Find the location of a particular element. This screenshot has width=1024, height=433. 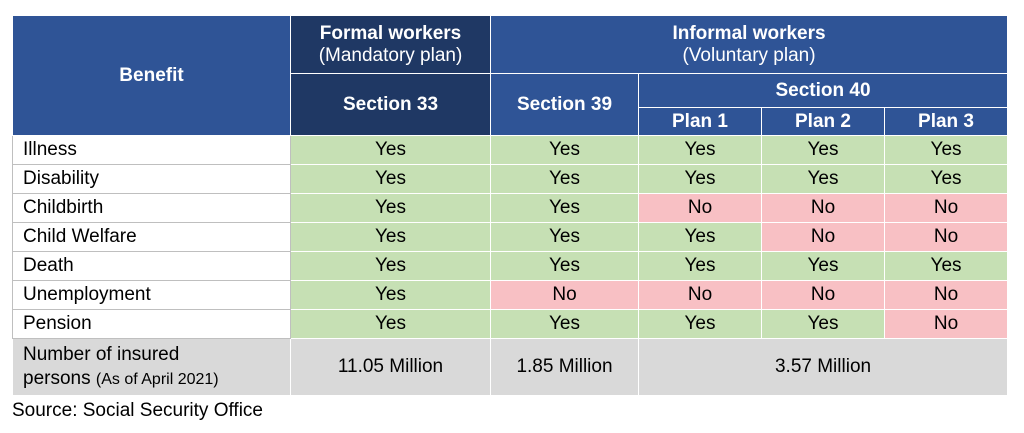

table-row: Death Yes Yes Yes Yes Yes is located at coordinates (510, 266).